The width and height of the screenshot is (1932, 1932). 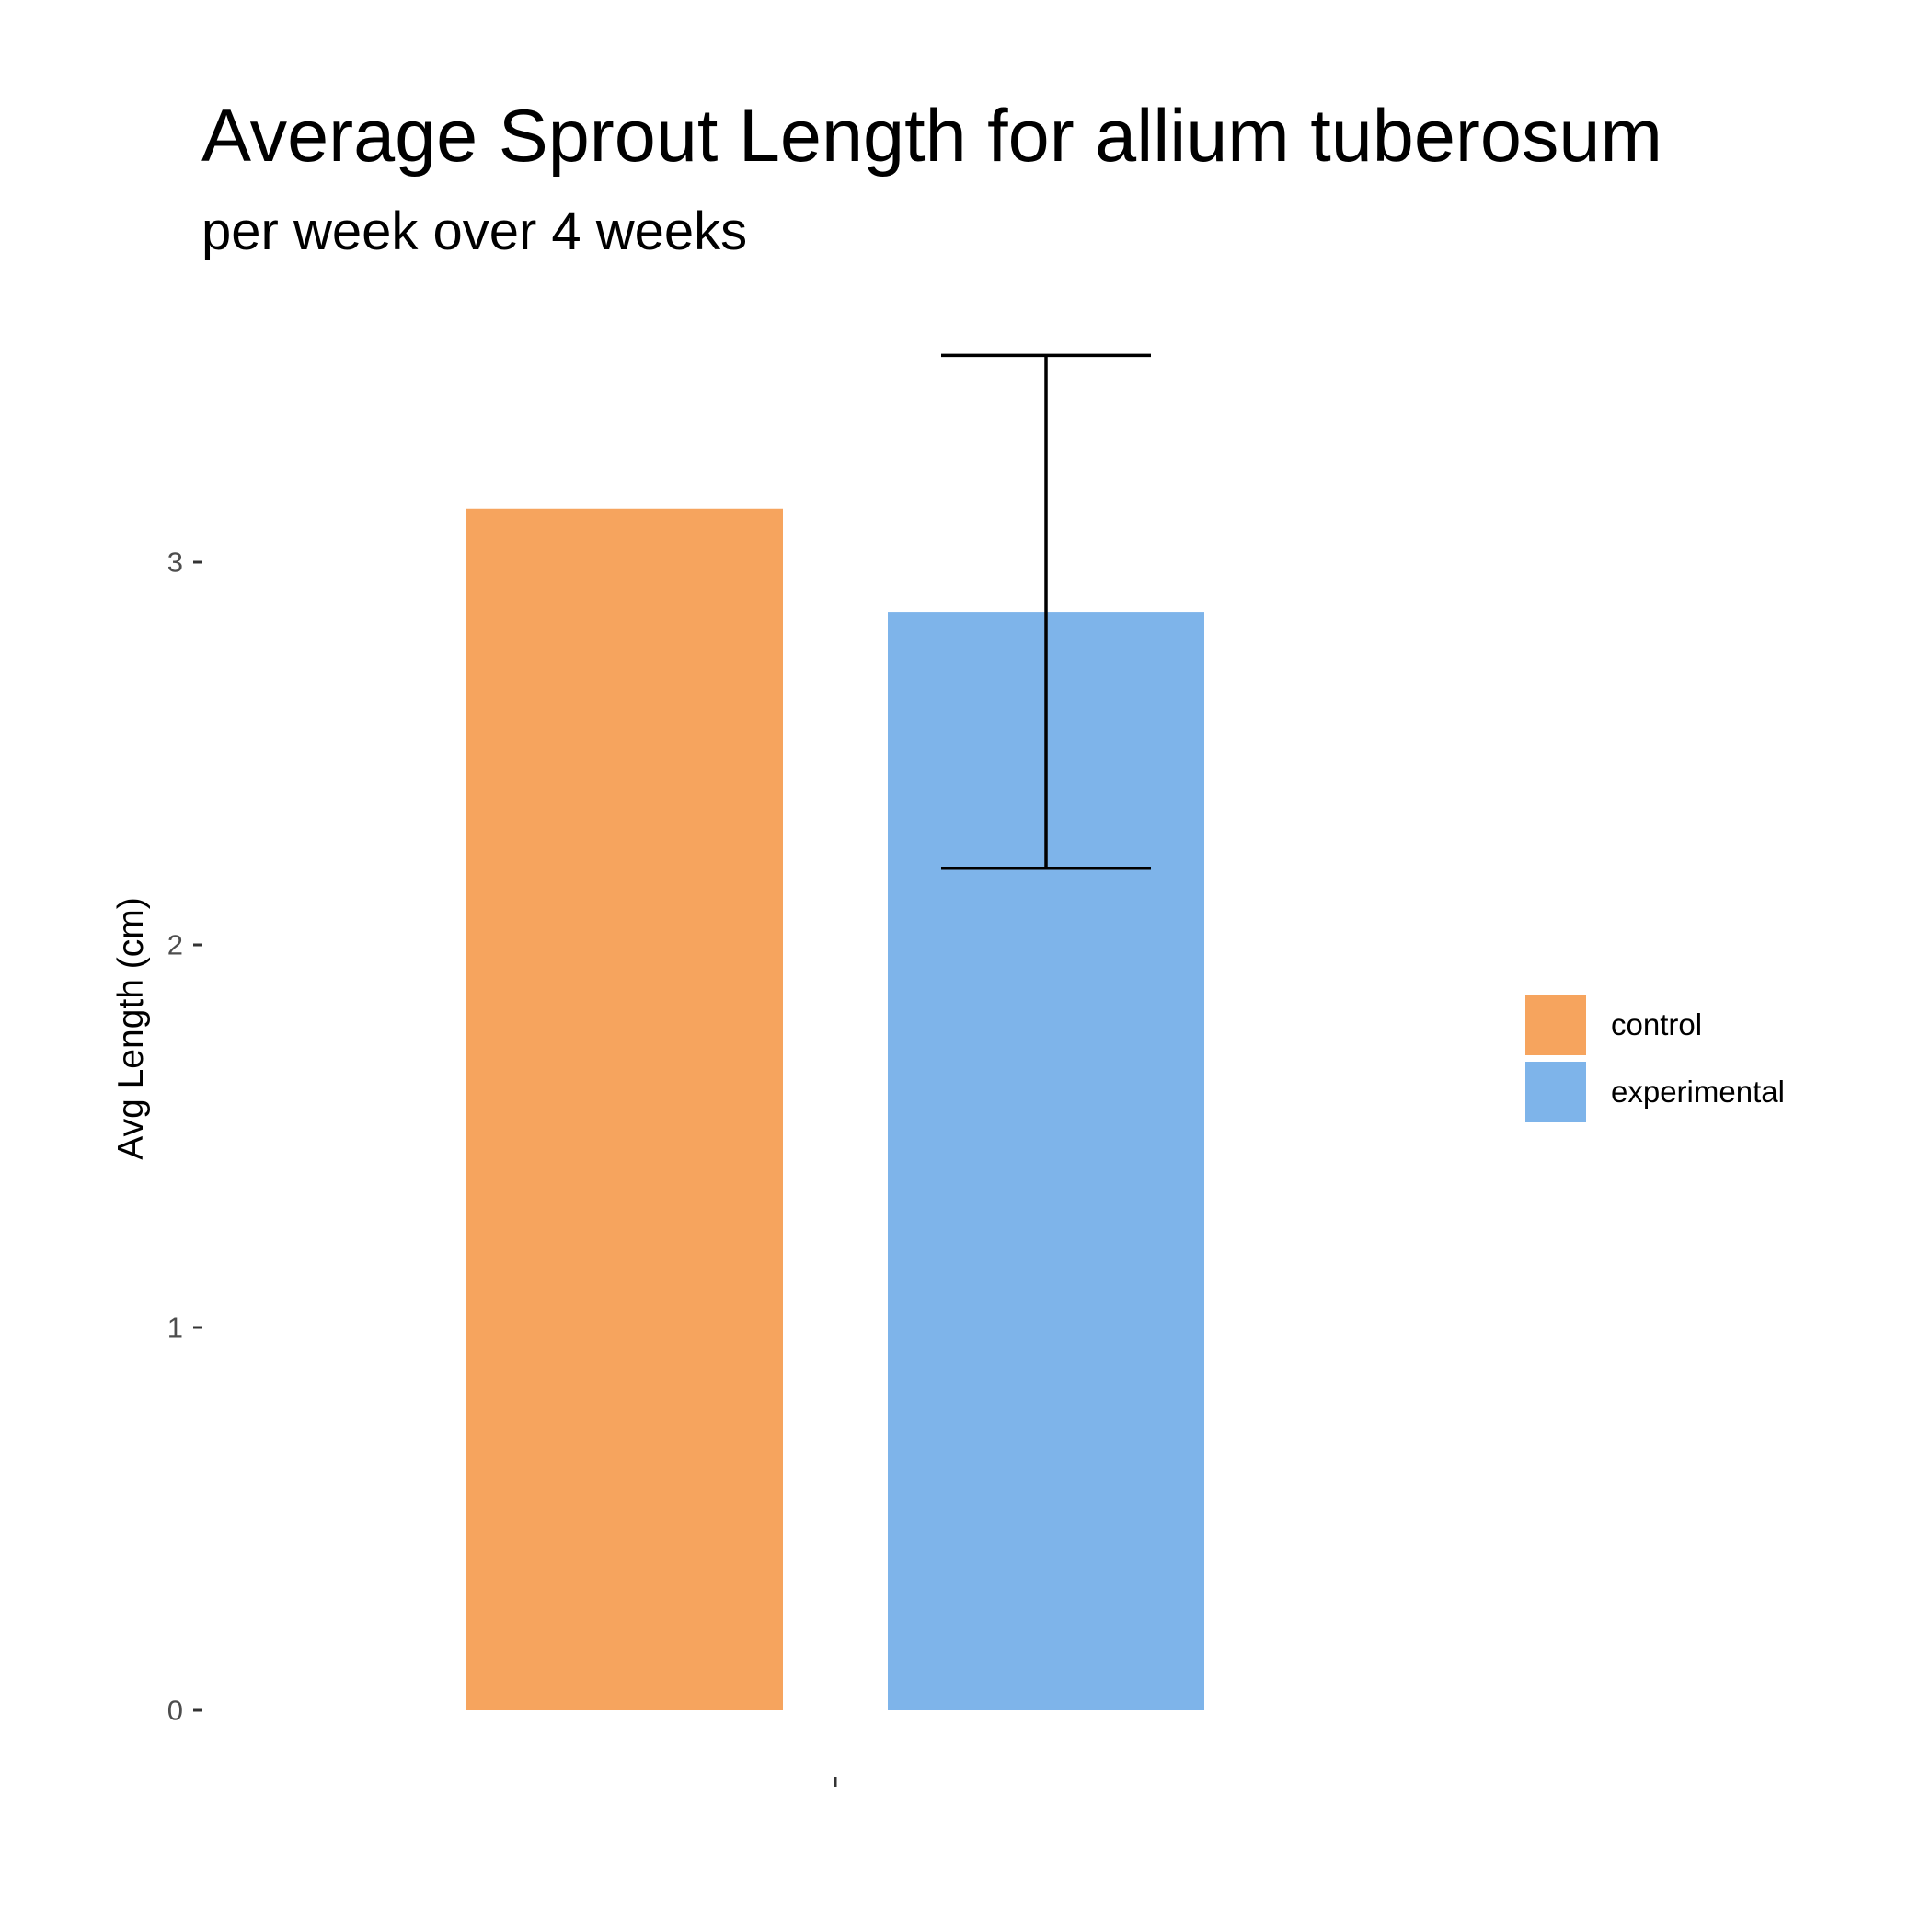 I want to click on bar-control, so click(x=624, y=1109).